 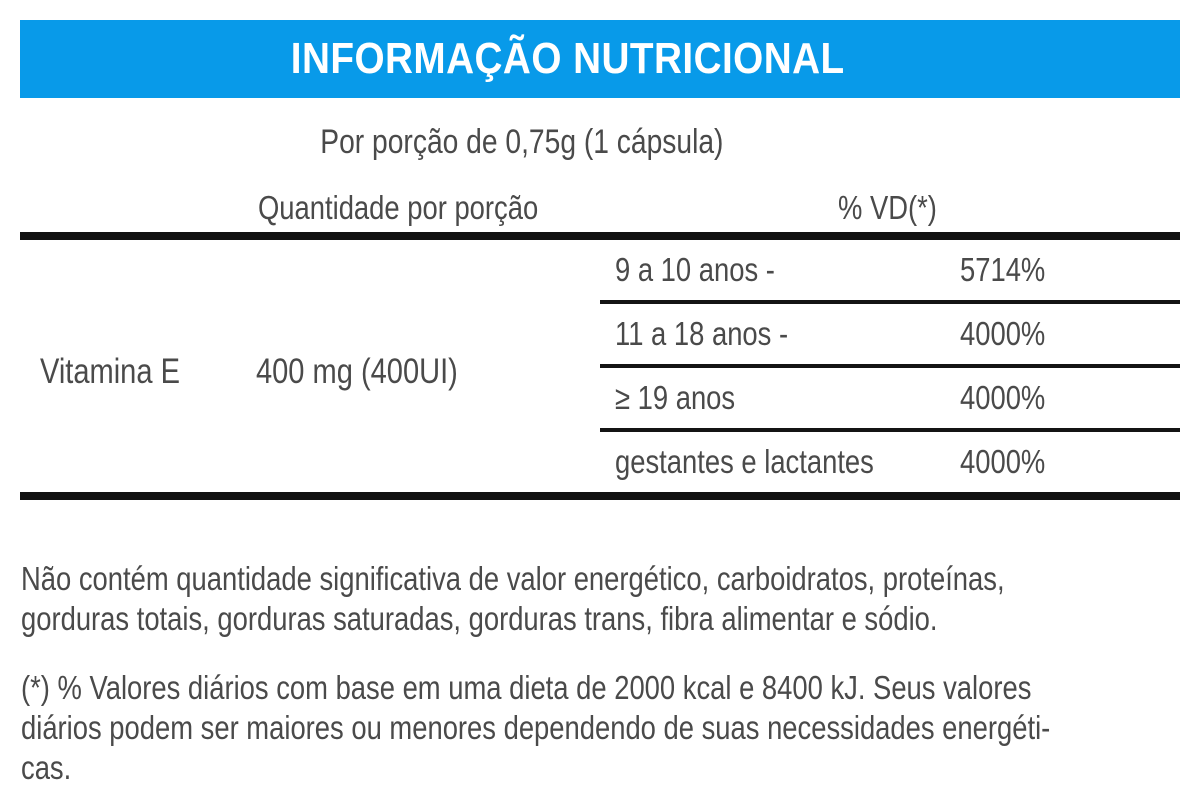 I want to click on nutrient-name-text: Vitamina E, so click(x=110, y=371).